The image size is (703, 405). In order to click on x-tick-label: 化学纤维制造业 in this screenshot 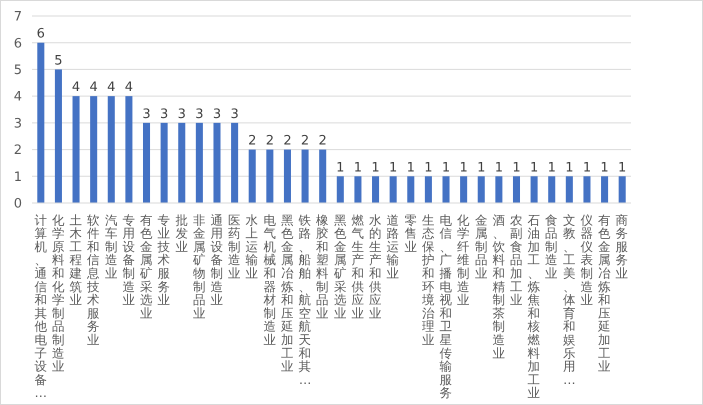, I will do `click(463, 260)`.